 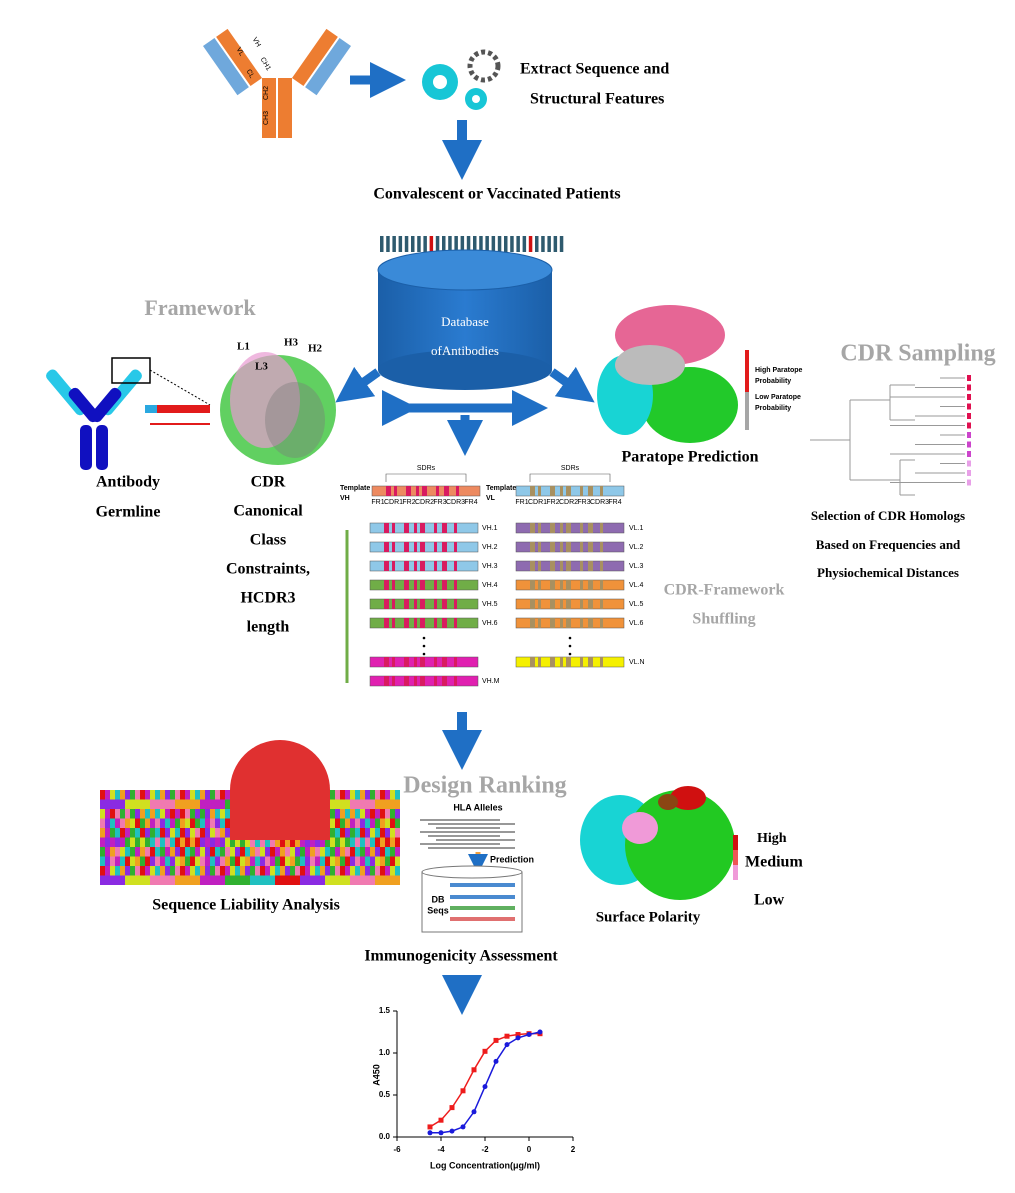 I want to click on database-cylinder, so click(x=465, y=319).